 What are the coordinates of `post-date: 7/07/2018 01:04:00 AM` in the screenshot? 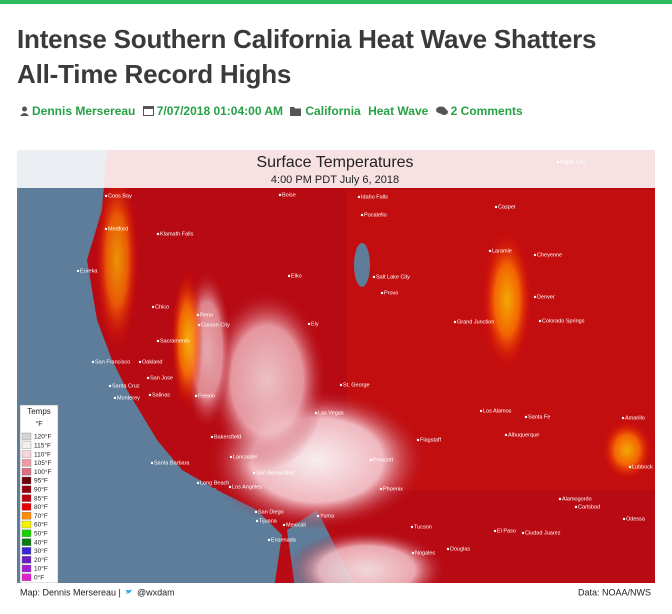 It's located at (220, 111).